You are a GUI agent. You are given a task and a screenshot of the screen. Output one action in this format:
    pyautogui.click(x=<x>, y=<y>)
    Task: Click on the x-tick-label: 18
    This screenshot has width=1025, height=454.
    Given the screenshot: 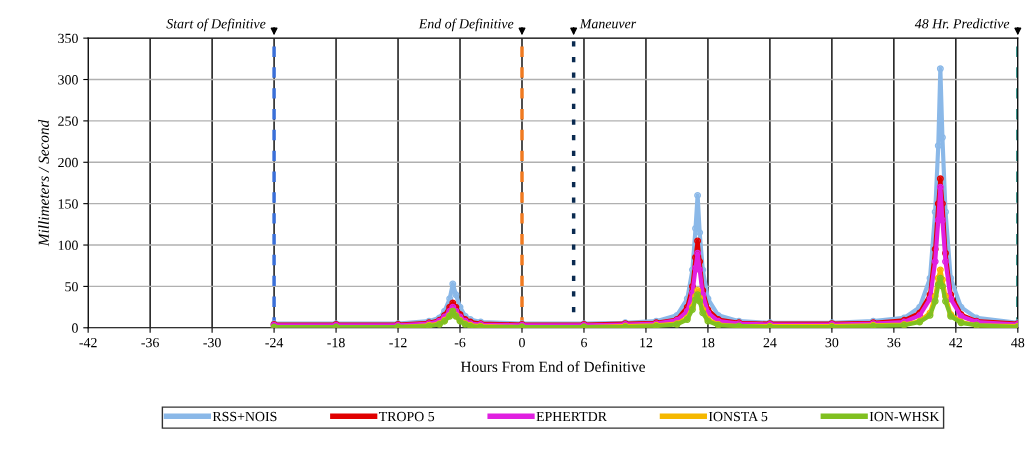 What is the action you would take?
    pyautogui.click(x=708, y=342)
    